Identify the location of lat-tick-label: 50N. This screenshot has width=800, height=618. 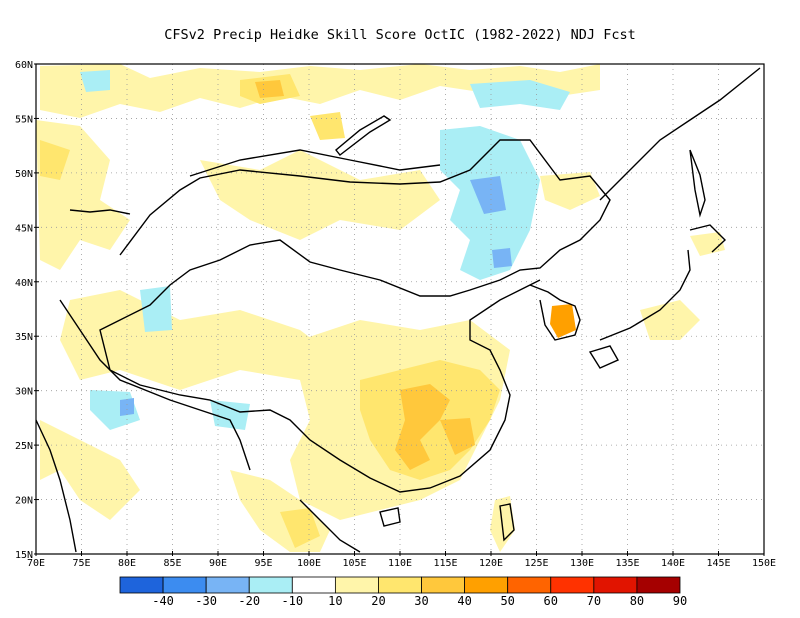
(24, 174).